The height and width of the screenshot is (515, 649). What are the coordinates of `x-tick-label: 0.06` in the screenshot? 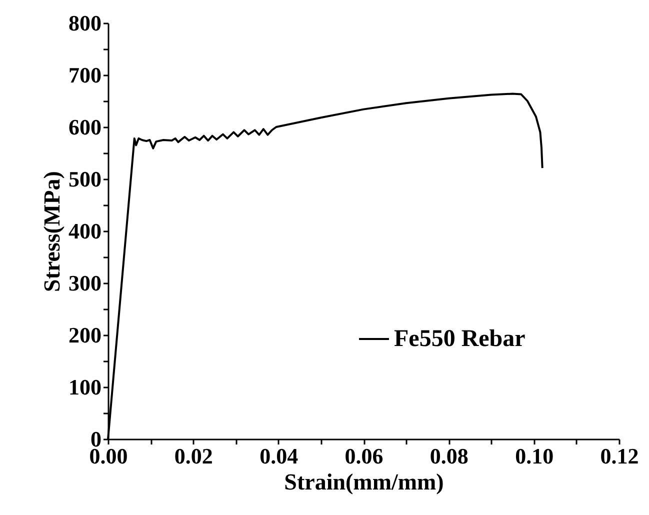 It's located at (364, 456).